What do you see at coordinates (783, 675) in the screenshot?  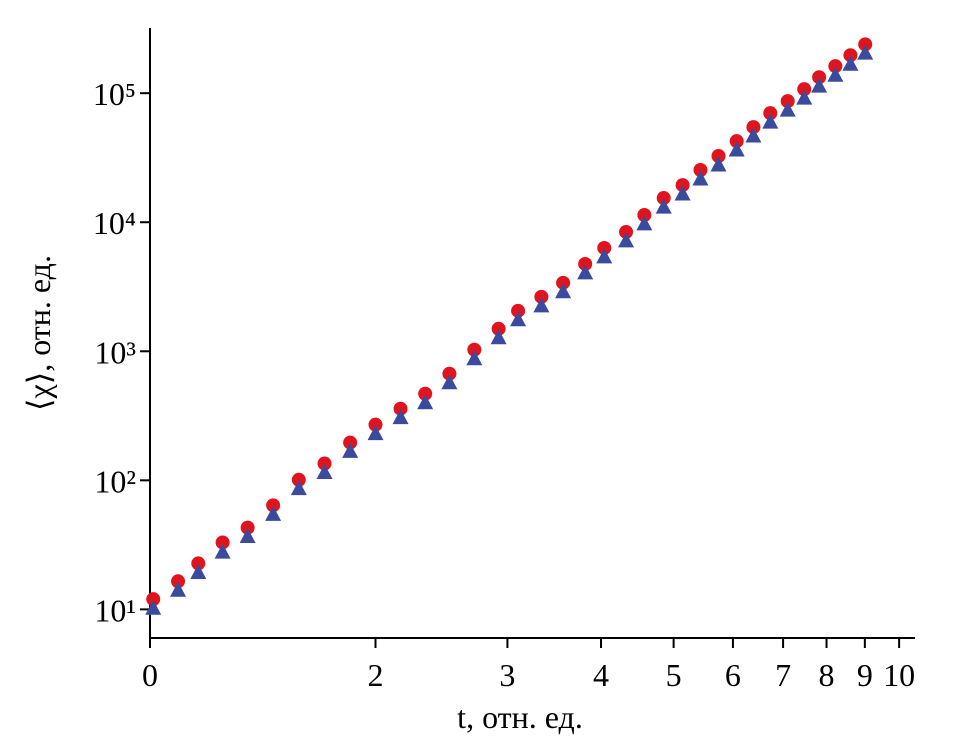 I see `x-tick-label: 7` at bounding box center [783, 675].